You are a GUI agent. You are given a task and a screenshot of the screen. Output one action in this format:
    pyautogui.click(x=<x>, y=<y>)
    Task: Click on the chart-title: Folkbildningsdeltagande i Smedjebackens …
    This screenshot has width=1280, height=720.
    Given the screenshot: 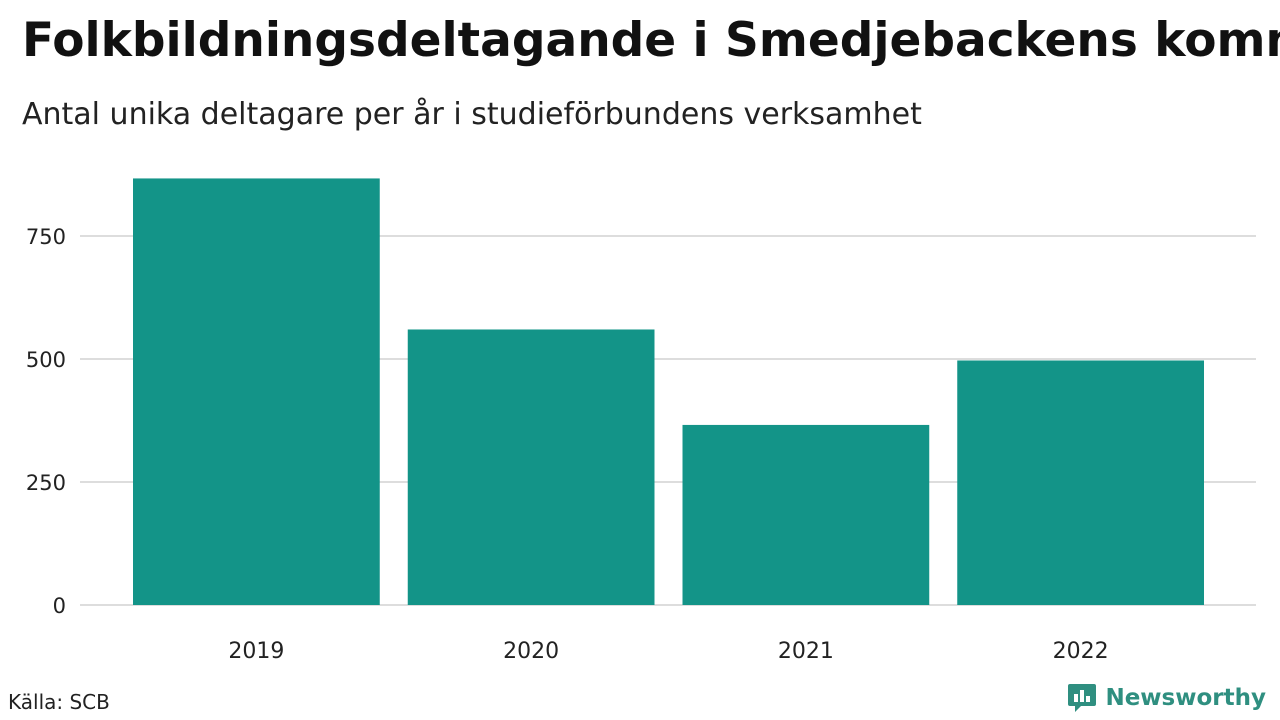 What is the action you would take?
    pyautogui.click(x=651, y=40)
    